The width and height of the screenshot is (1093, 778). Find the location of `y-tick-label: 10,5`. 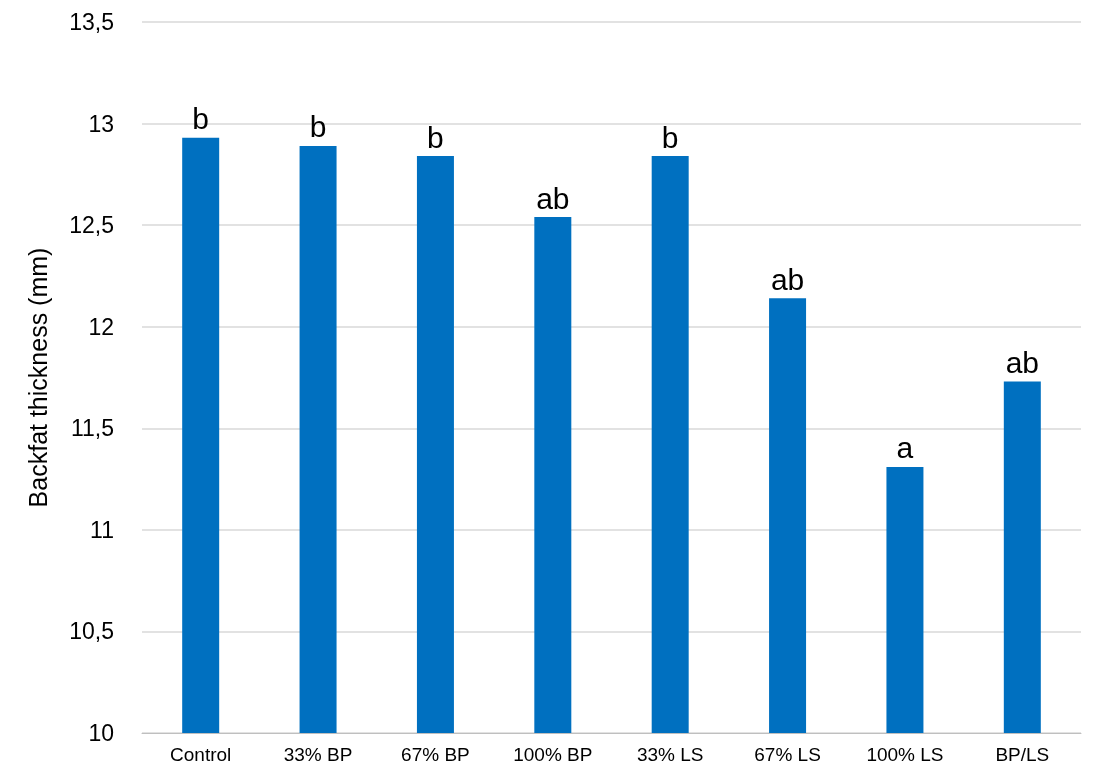

y-tick-label: 10,5 is located at coordinates (91, 631).